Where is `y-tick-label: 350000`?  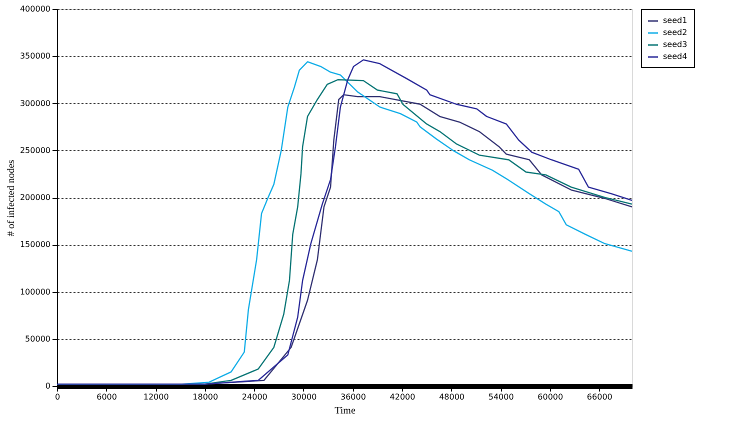 y-tick-label: 350000 is located at coordinates (35, 56).